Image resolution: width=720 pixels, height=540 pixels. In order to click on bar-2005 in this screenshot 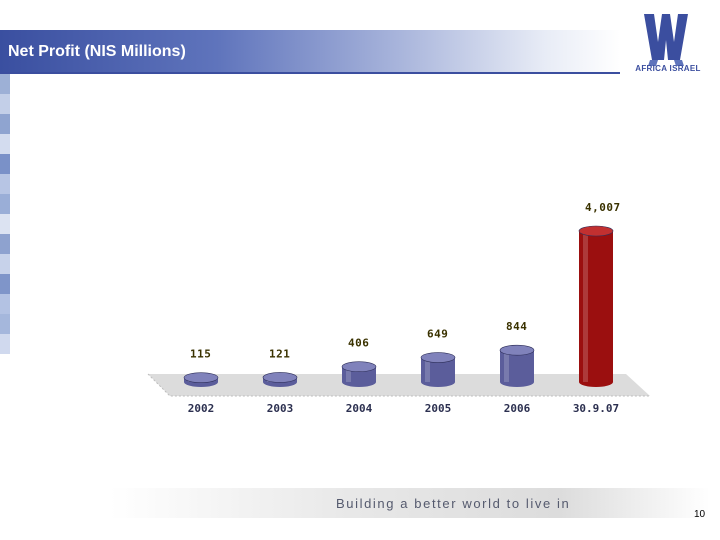, I will do `click(438, 369)`.